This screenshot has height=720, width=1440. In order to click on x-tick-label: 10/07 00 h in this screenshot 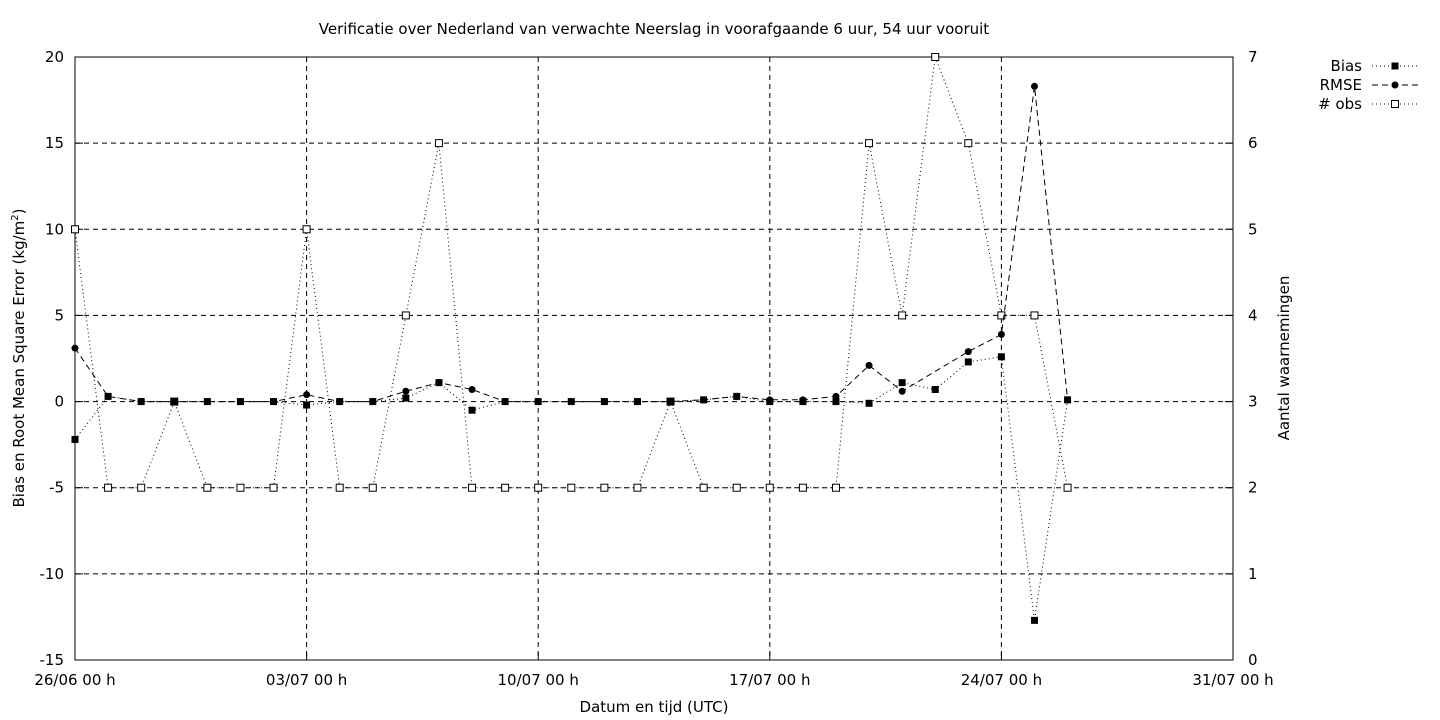, I will do `click(538, 680)`.